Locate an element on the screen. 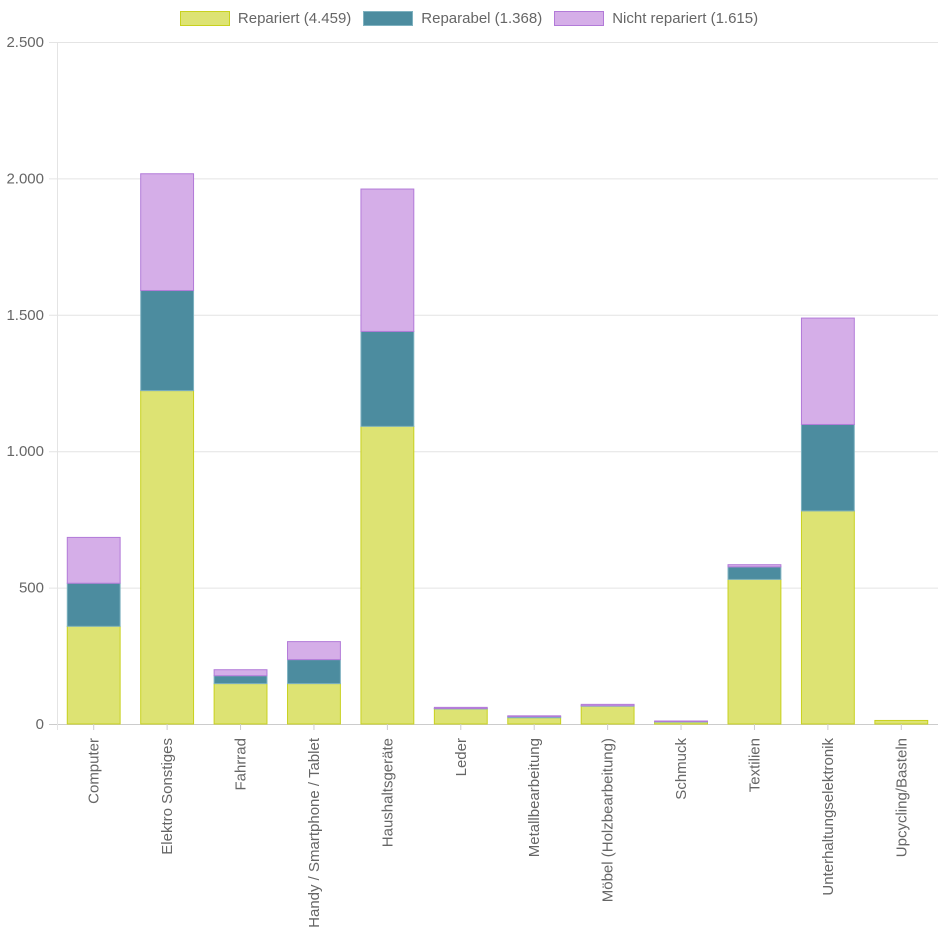 The image size is (938, 941). x-tick-label: Unterhaltungselektronik is located at coordinates (828, 817).